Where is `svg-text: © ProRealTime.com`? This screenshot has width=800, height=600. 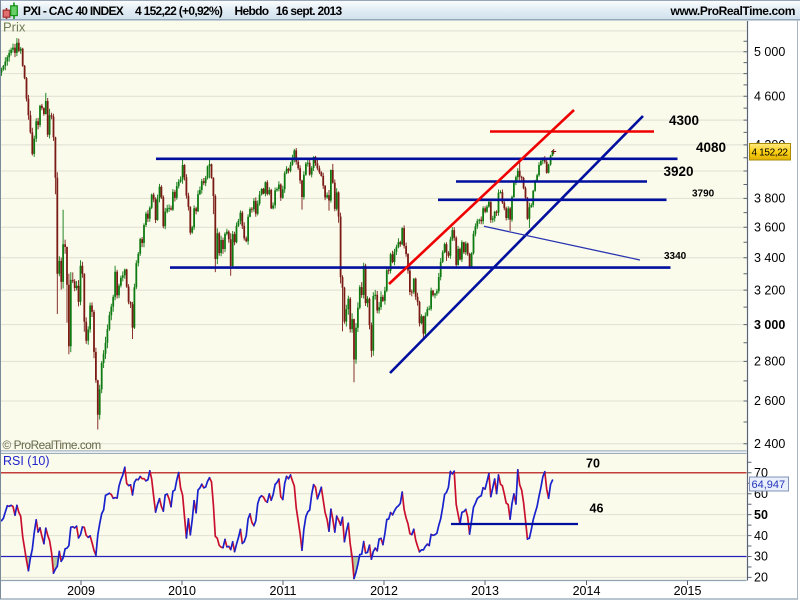 svg-text: © ProRealTime.com is located at coordinates (52, 445).